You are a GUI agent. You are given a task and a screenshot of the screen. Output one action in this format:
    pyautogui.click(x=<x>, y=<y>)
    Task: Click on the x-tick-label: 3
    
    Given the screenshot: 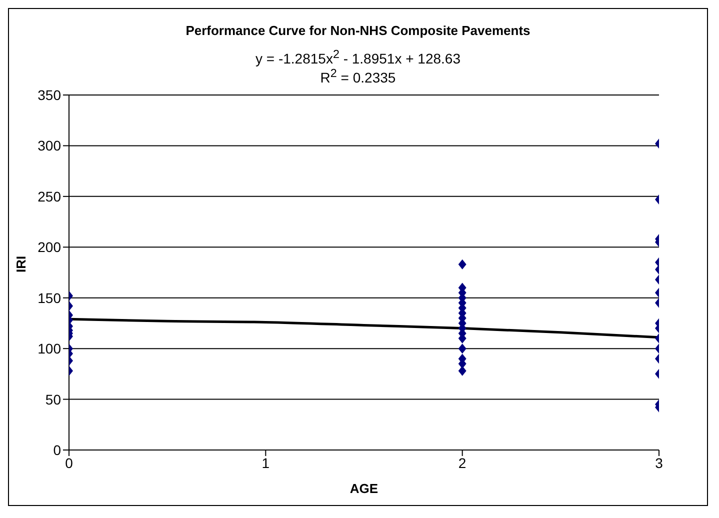 What is the action you would take?
    pyautogui.click(x=659, y=463)
    